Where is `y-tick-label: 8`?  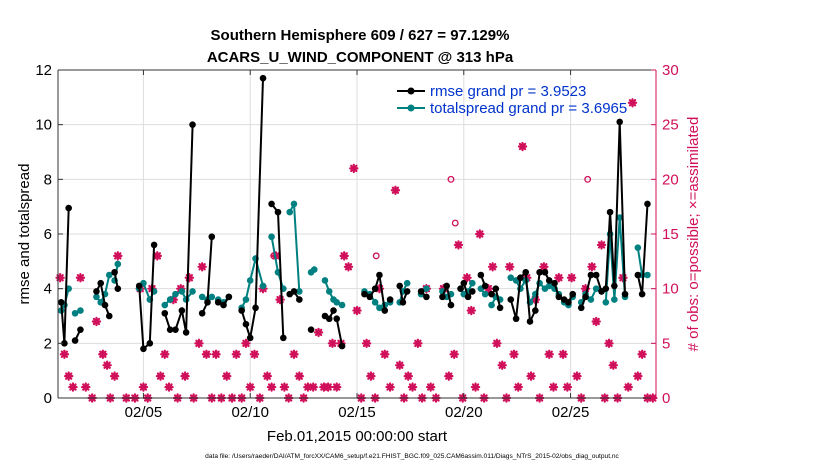
y-tick-label: 8 is located at coordinates (48, 179).